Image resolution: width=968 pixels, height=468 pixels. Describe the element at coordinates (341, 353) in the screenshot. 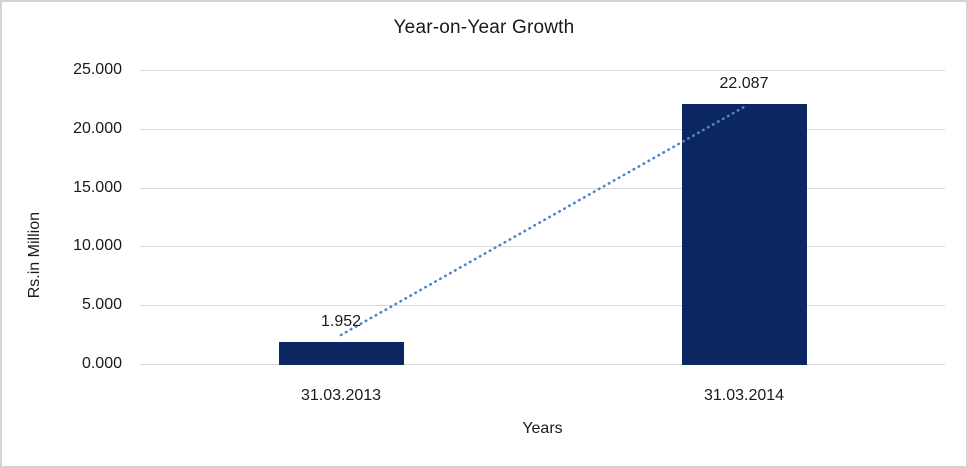

I see `bar-2013` at that location.